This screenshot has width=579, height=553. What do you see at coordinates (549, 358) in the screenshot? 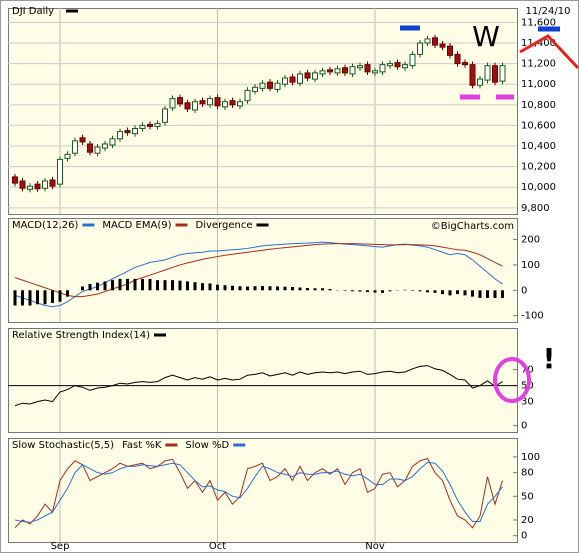
I see `annotation-exclaim: !` at bounding box center [549, 358].